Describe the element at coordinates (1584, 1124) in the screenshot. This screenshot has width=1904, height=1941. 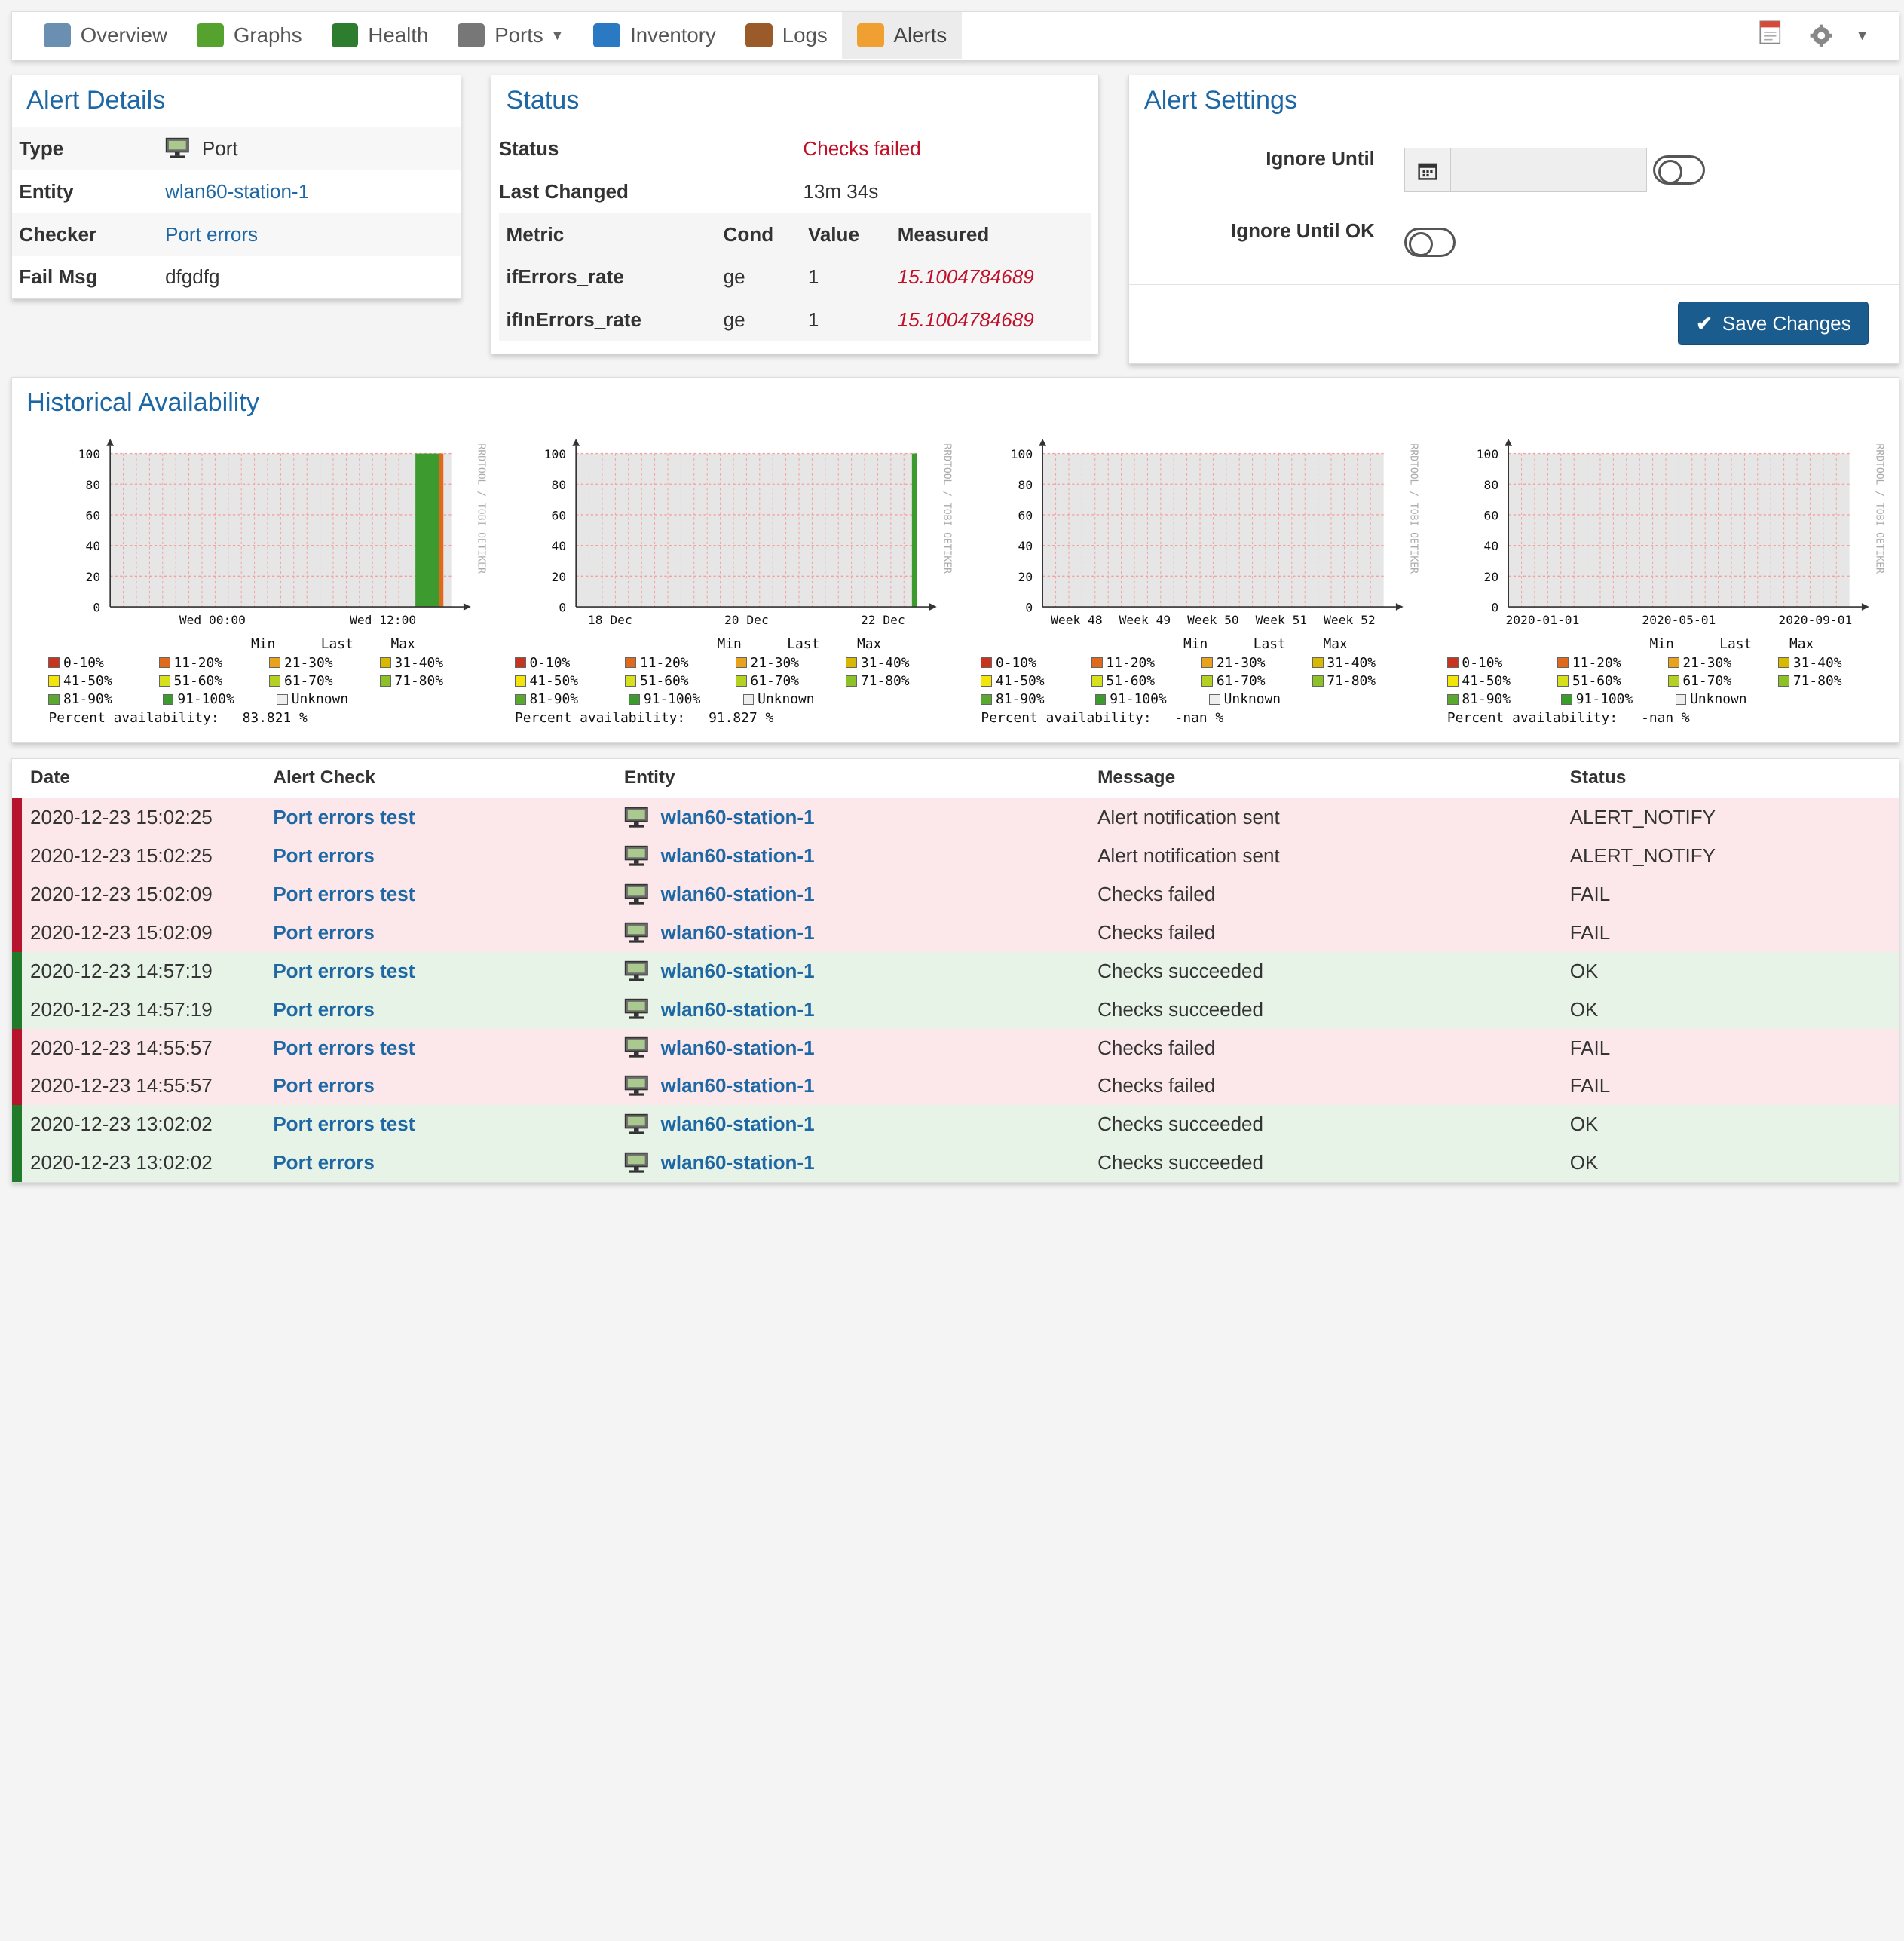
I see `log-status: OK` at that location.